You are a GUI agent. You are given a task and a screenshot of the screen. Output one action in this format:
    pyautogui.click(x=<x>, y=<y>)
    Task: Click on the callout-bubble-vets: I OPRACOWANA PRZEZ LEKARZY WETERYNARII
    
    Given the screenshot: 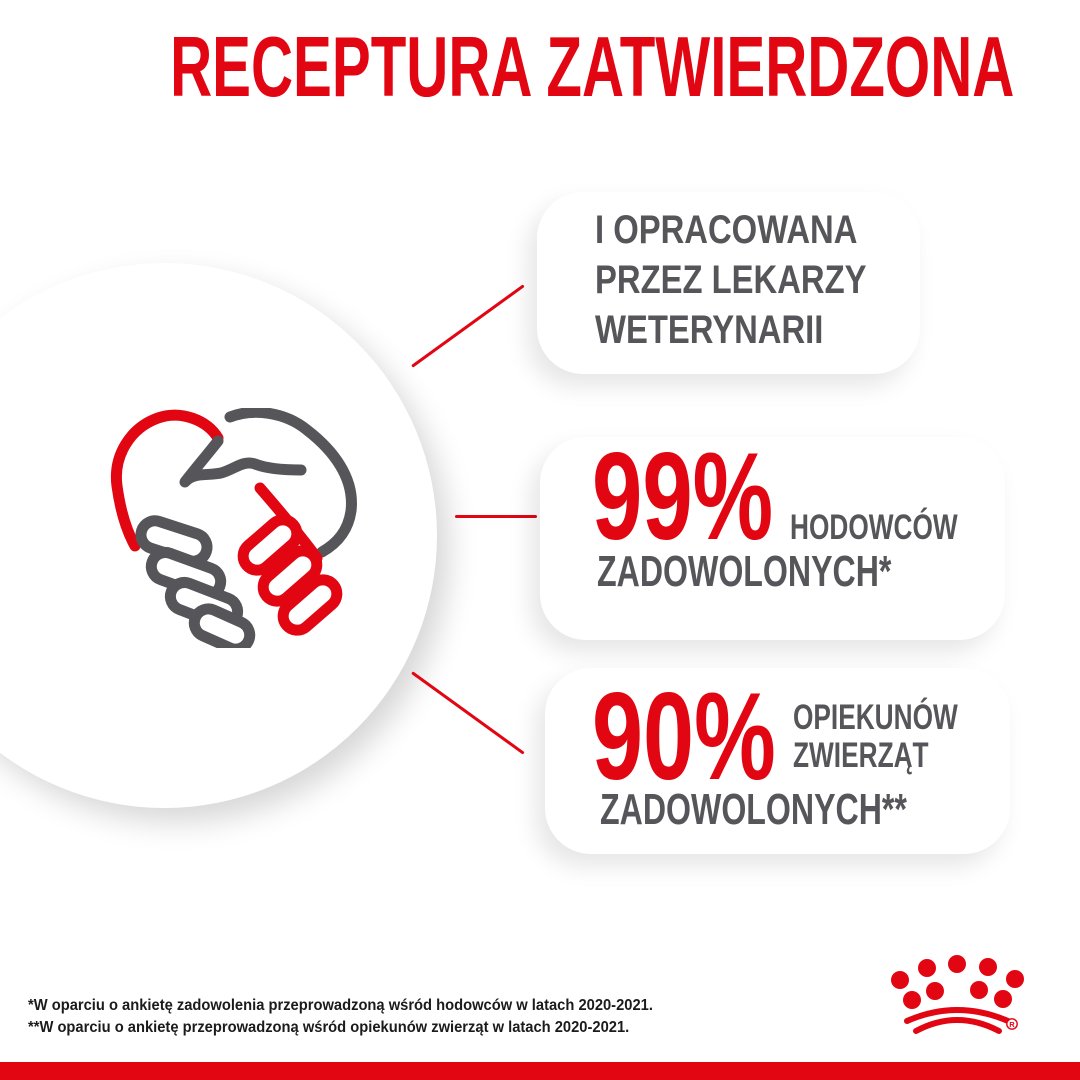 What is the action you would take?
    pyautogui.click(x=728, y=283)
    